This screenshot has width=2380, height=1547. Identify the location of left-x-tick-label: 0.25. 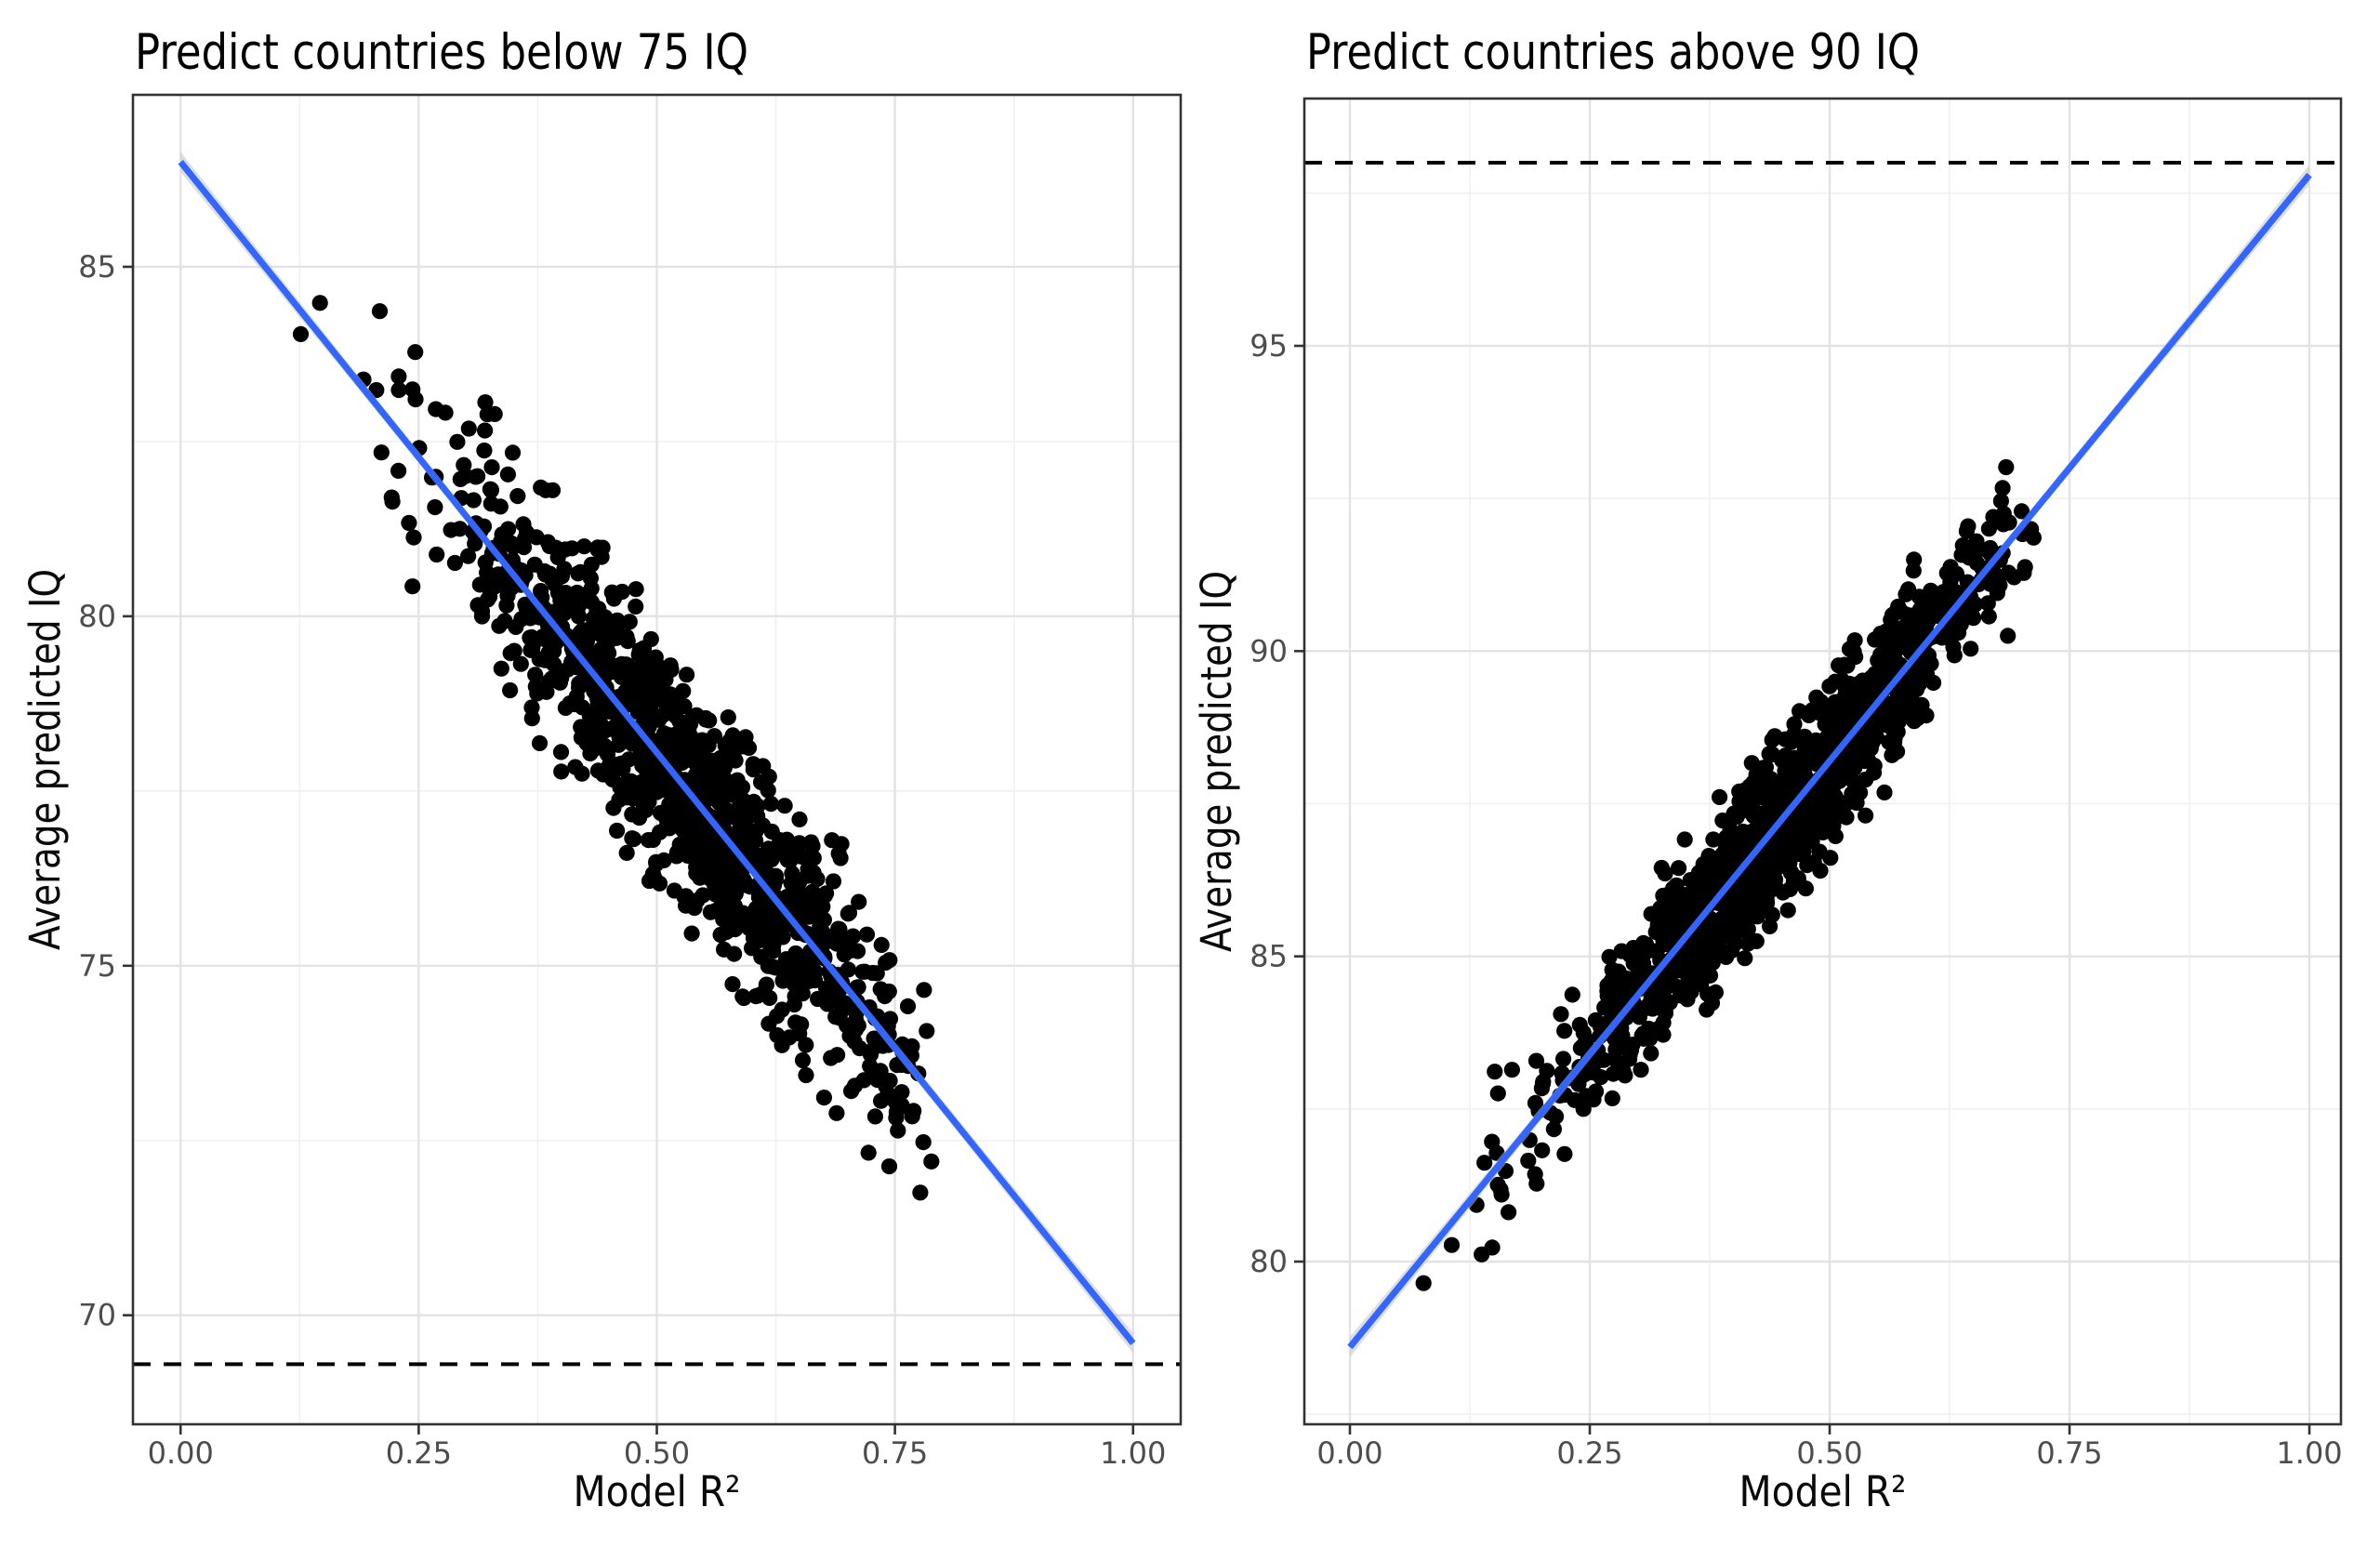
(419, 1453).